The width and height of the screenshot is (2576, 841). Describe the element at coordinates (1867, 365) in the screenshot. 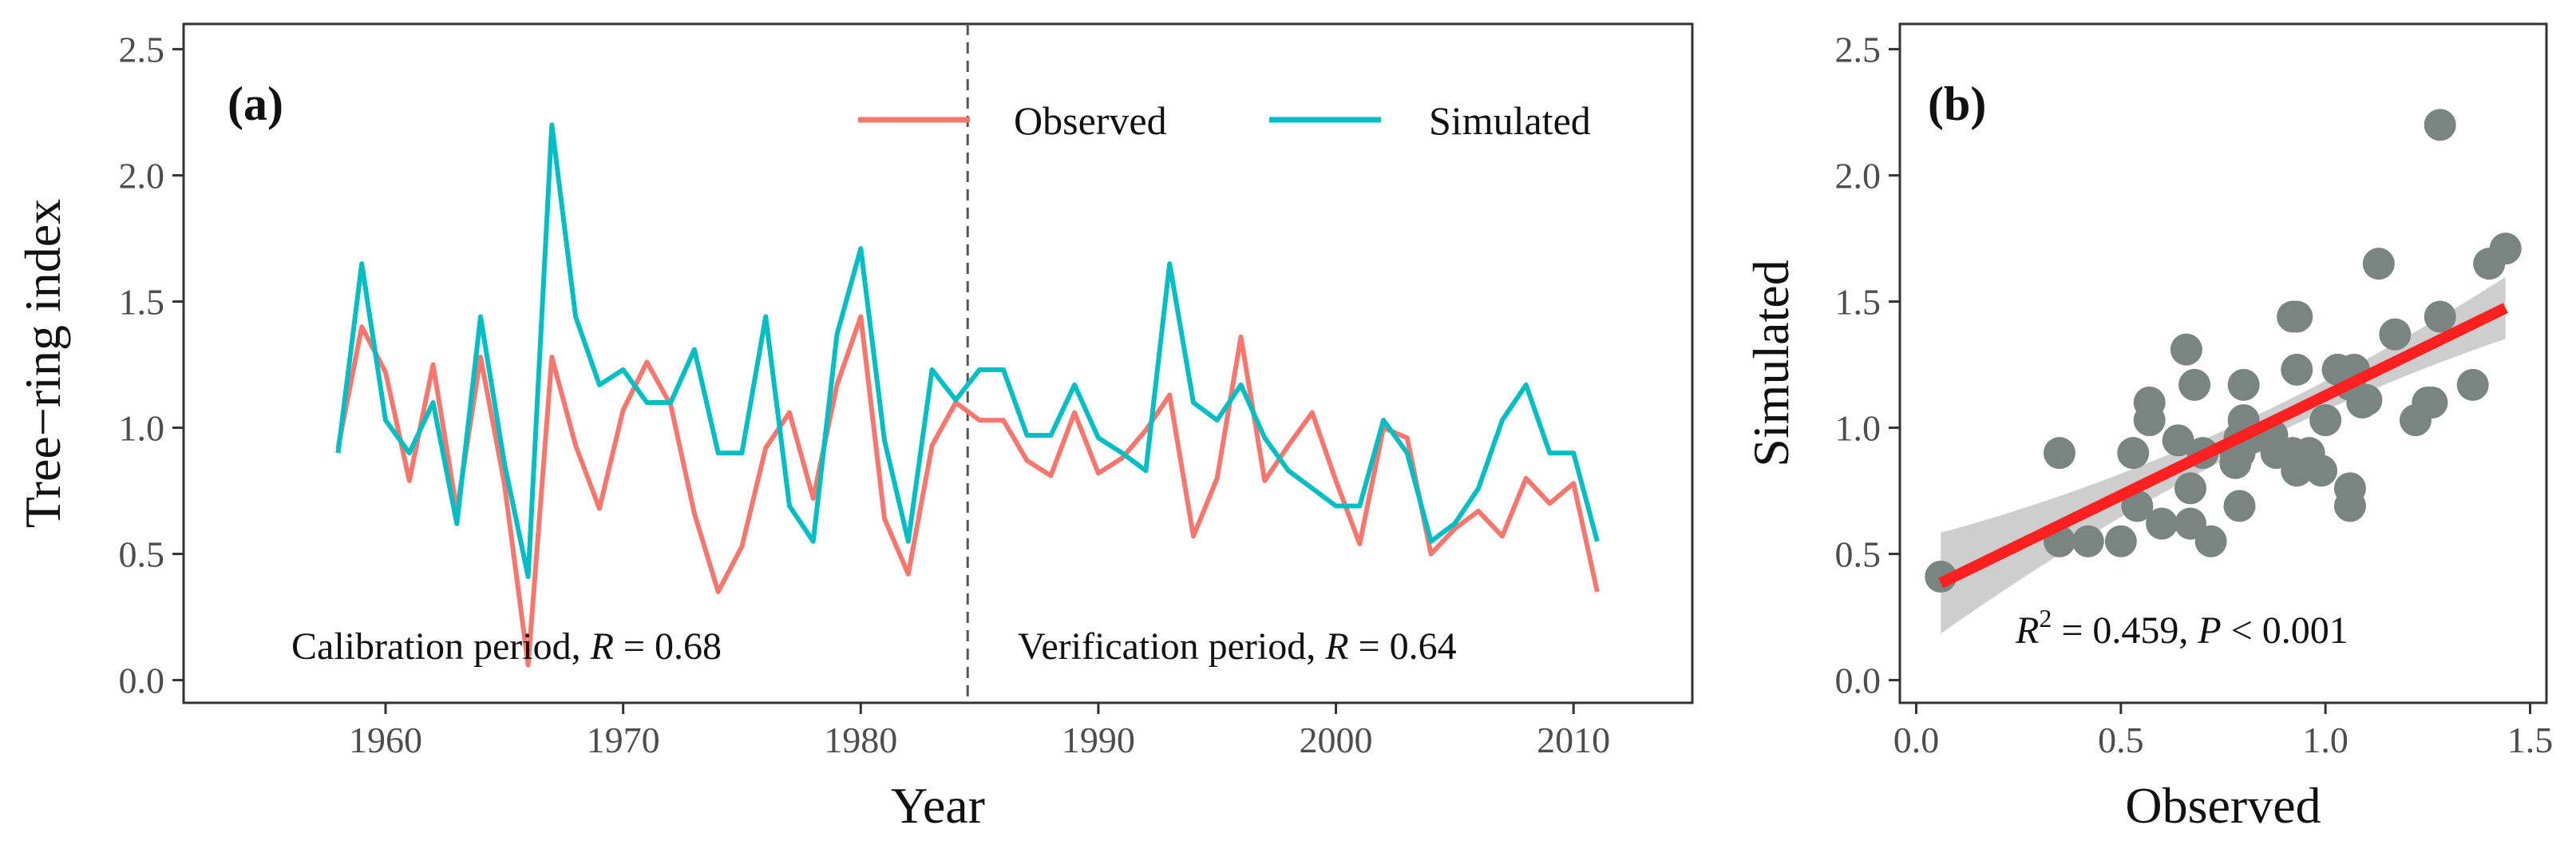

I see `panel-b-y-ticks: 0.0 0.5 1.0 1.5 2.0 2.5` at that location.